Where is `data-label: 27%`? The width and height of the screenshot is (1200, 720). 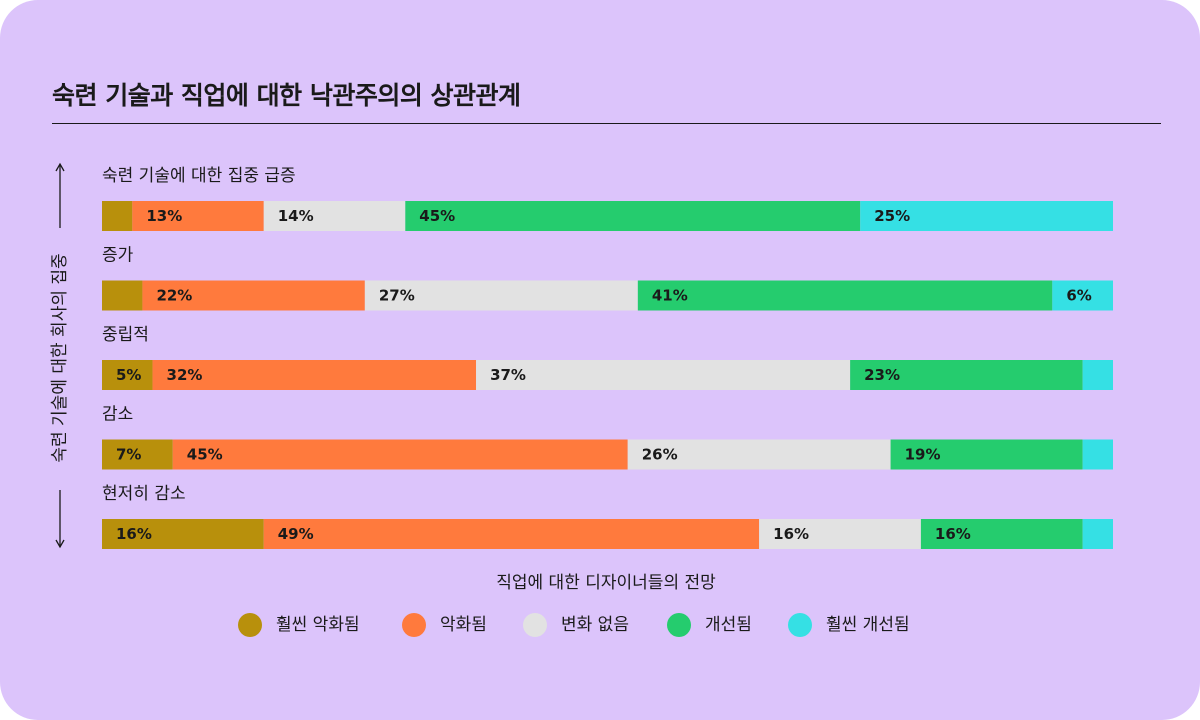
data-label: 27% is located at coordinates (397, 296).